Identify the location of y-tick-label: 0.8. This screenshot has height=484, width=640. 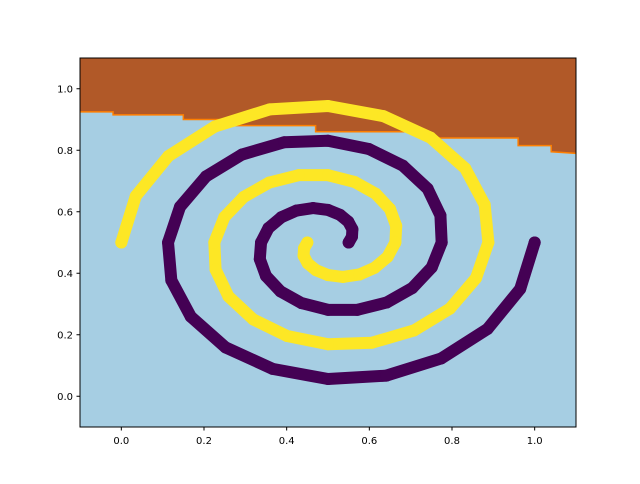
(65, 151).